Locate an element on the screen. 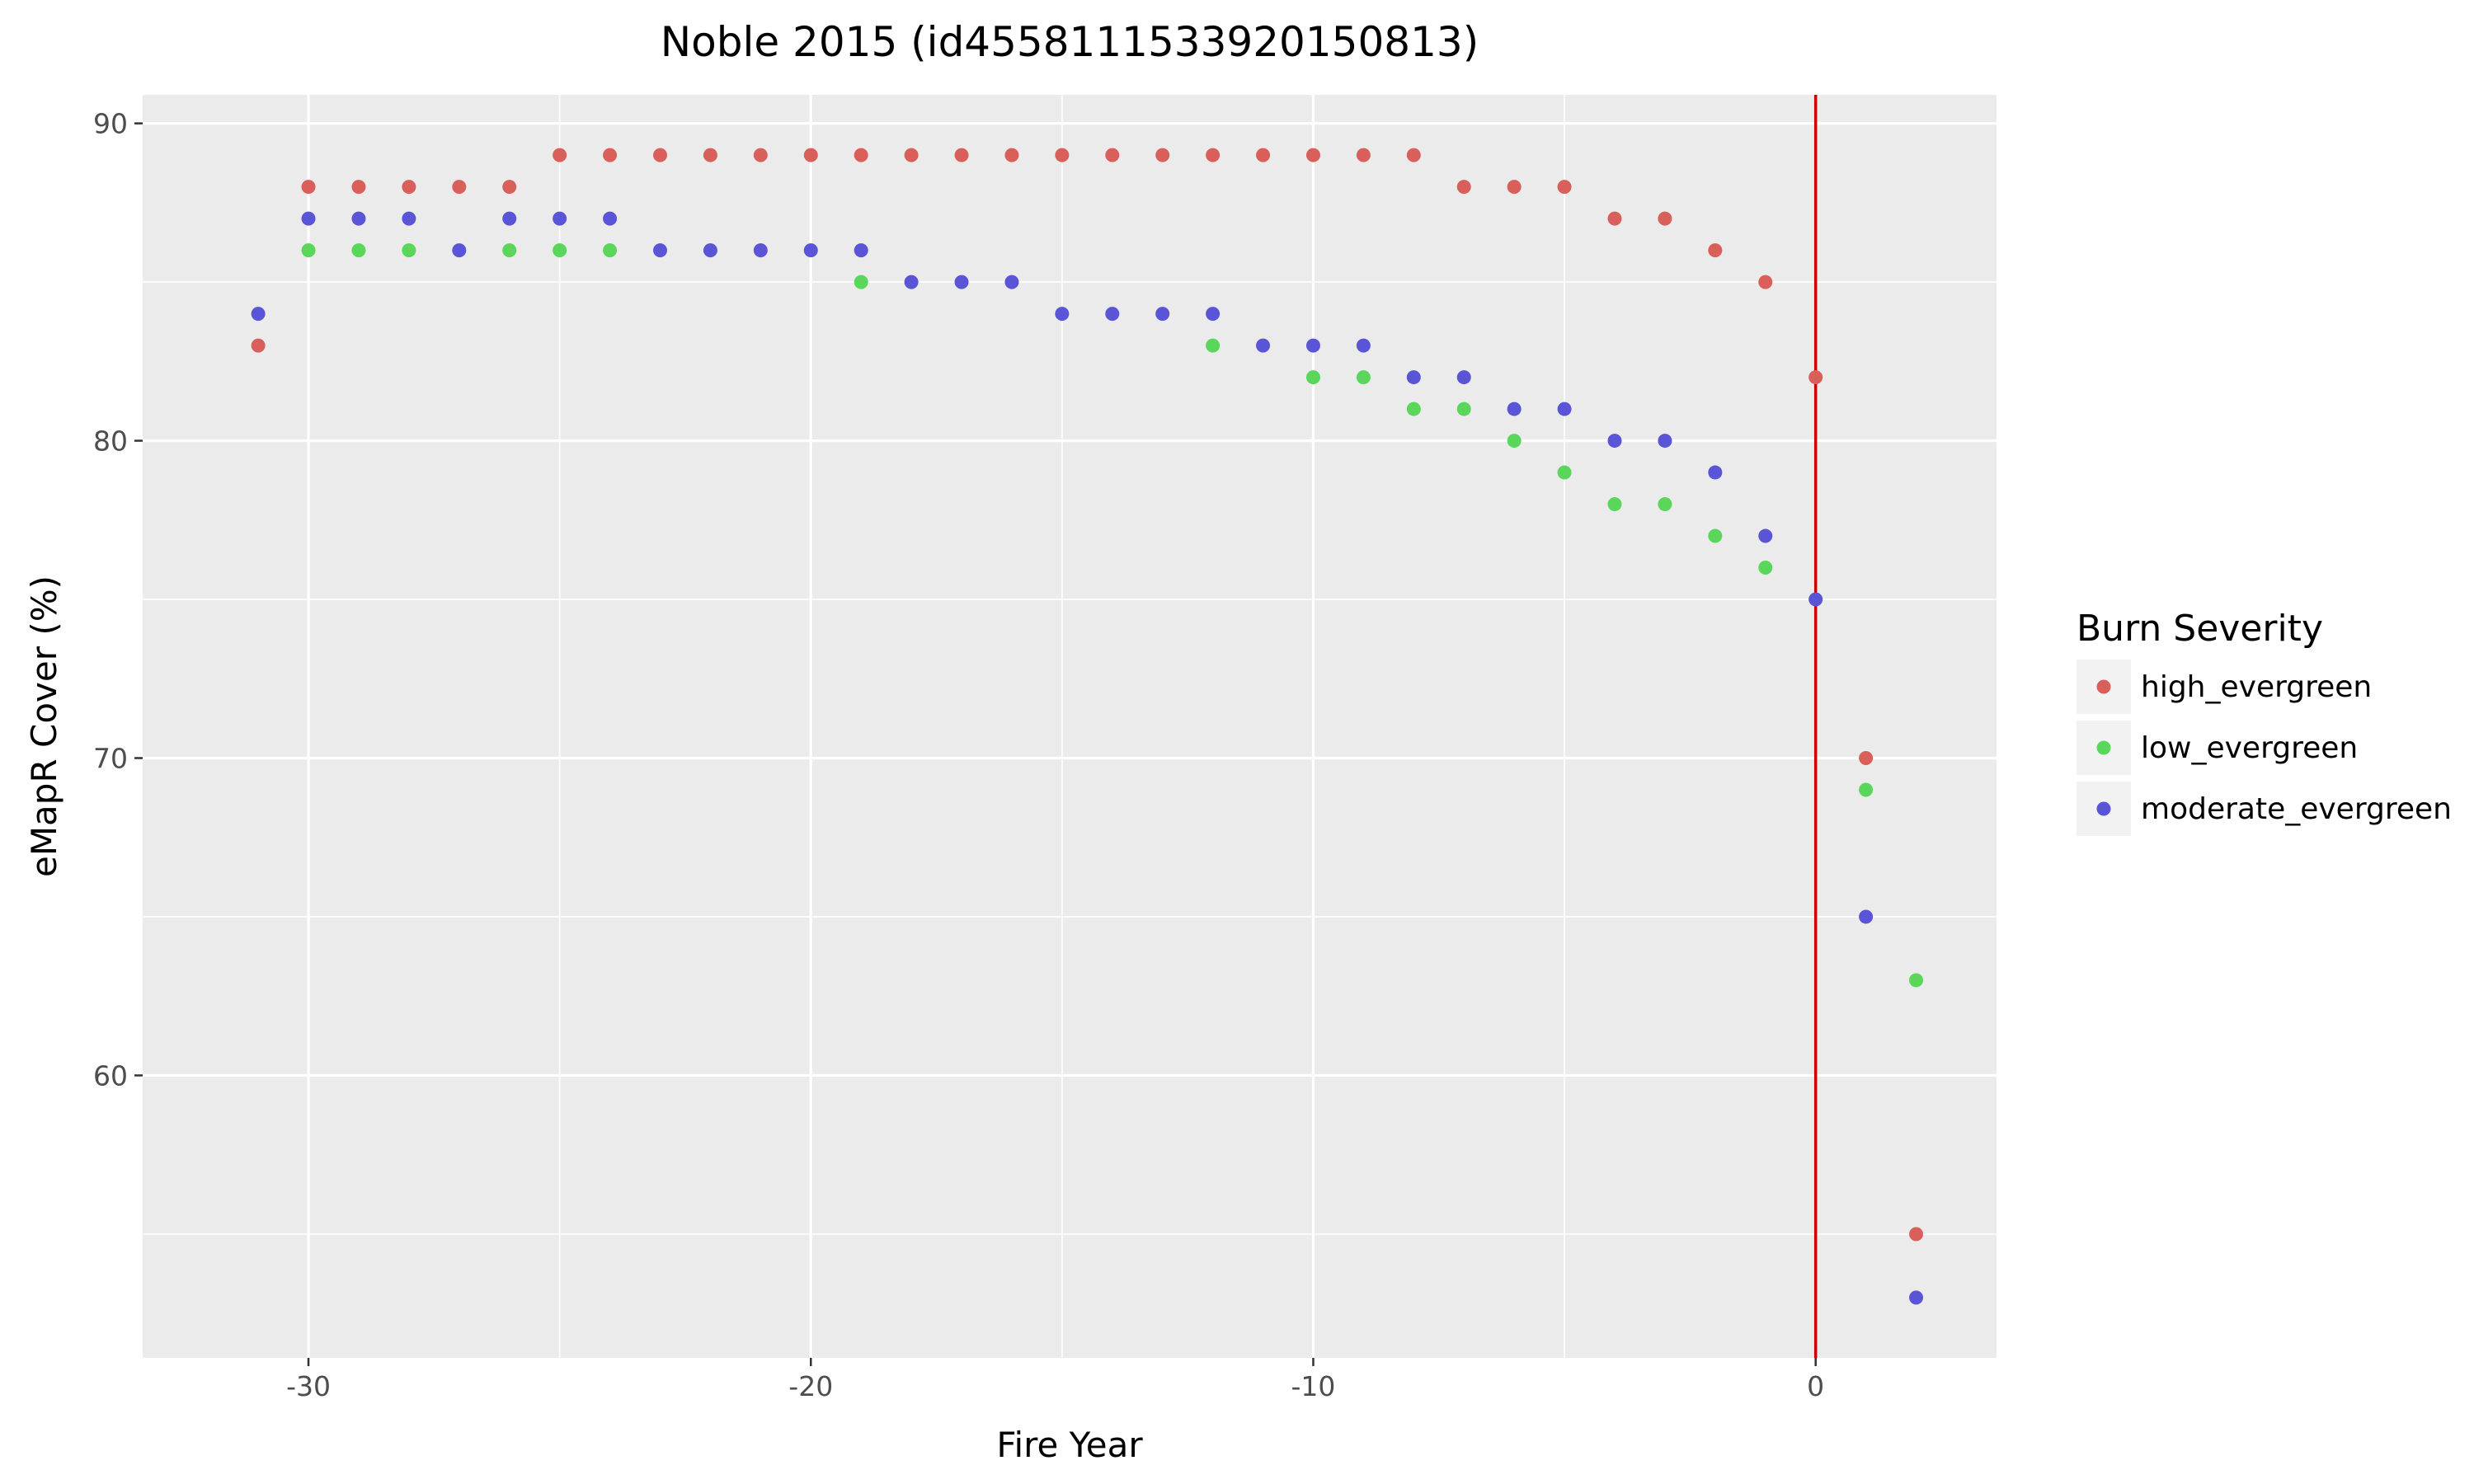 This screenshot has width=2474, height=1484. legend-label: high_evergreen is located at coordinates (2256, 687).